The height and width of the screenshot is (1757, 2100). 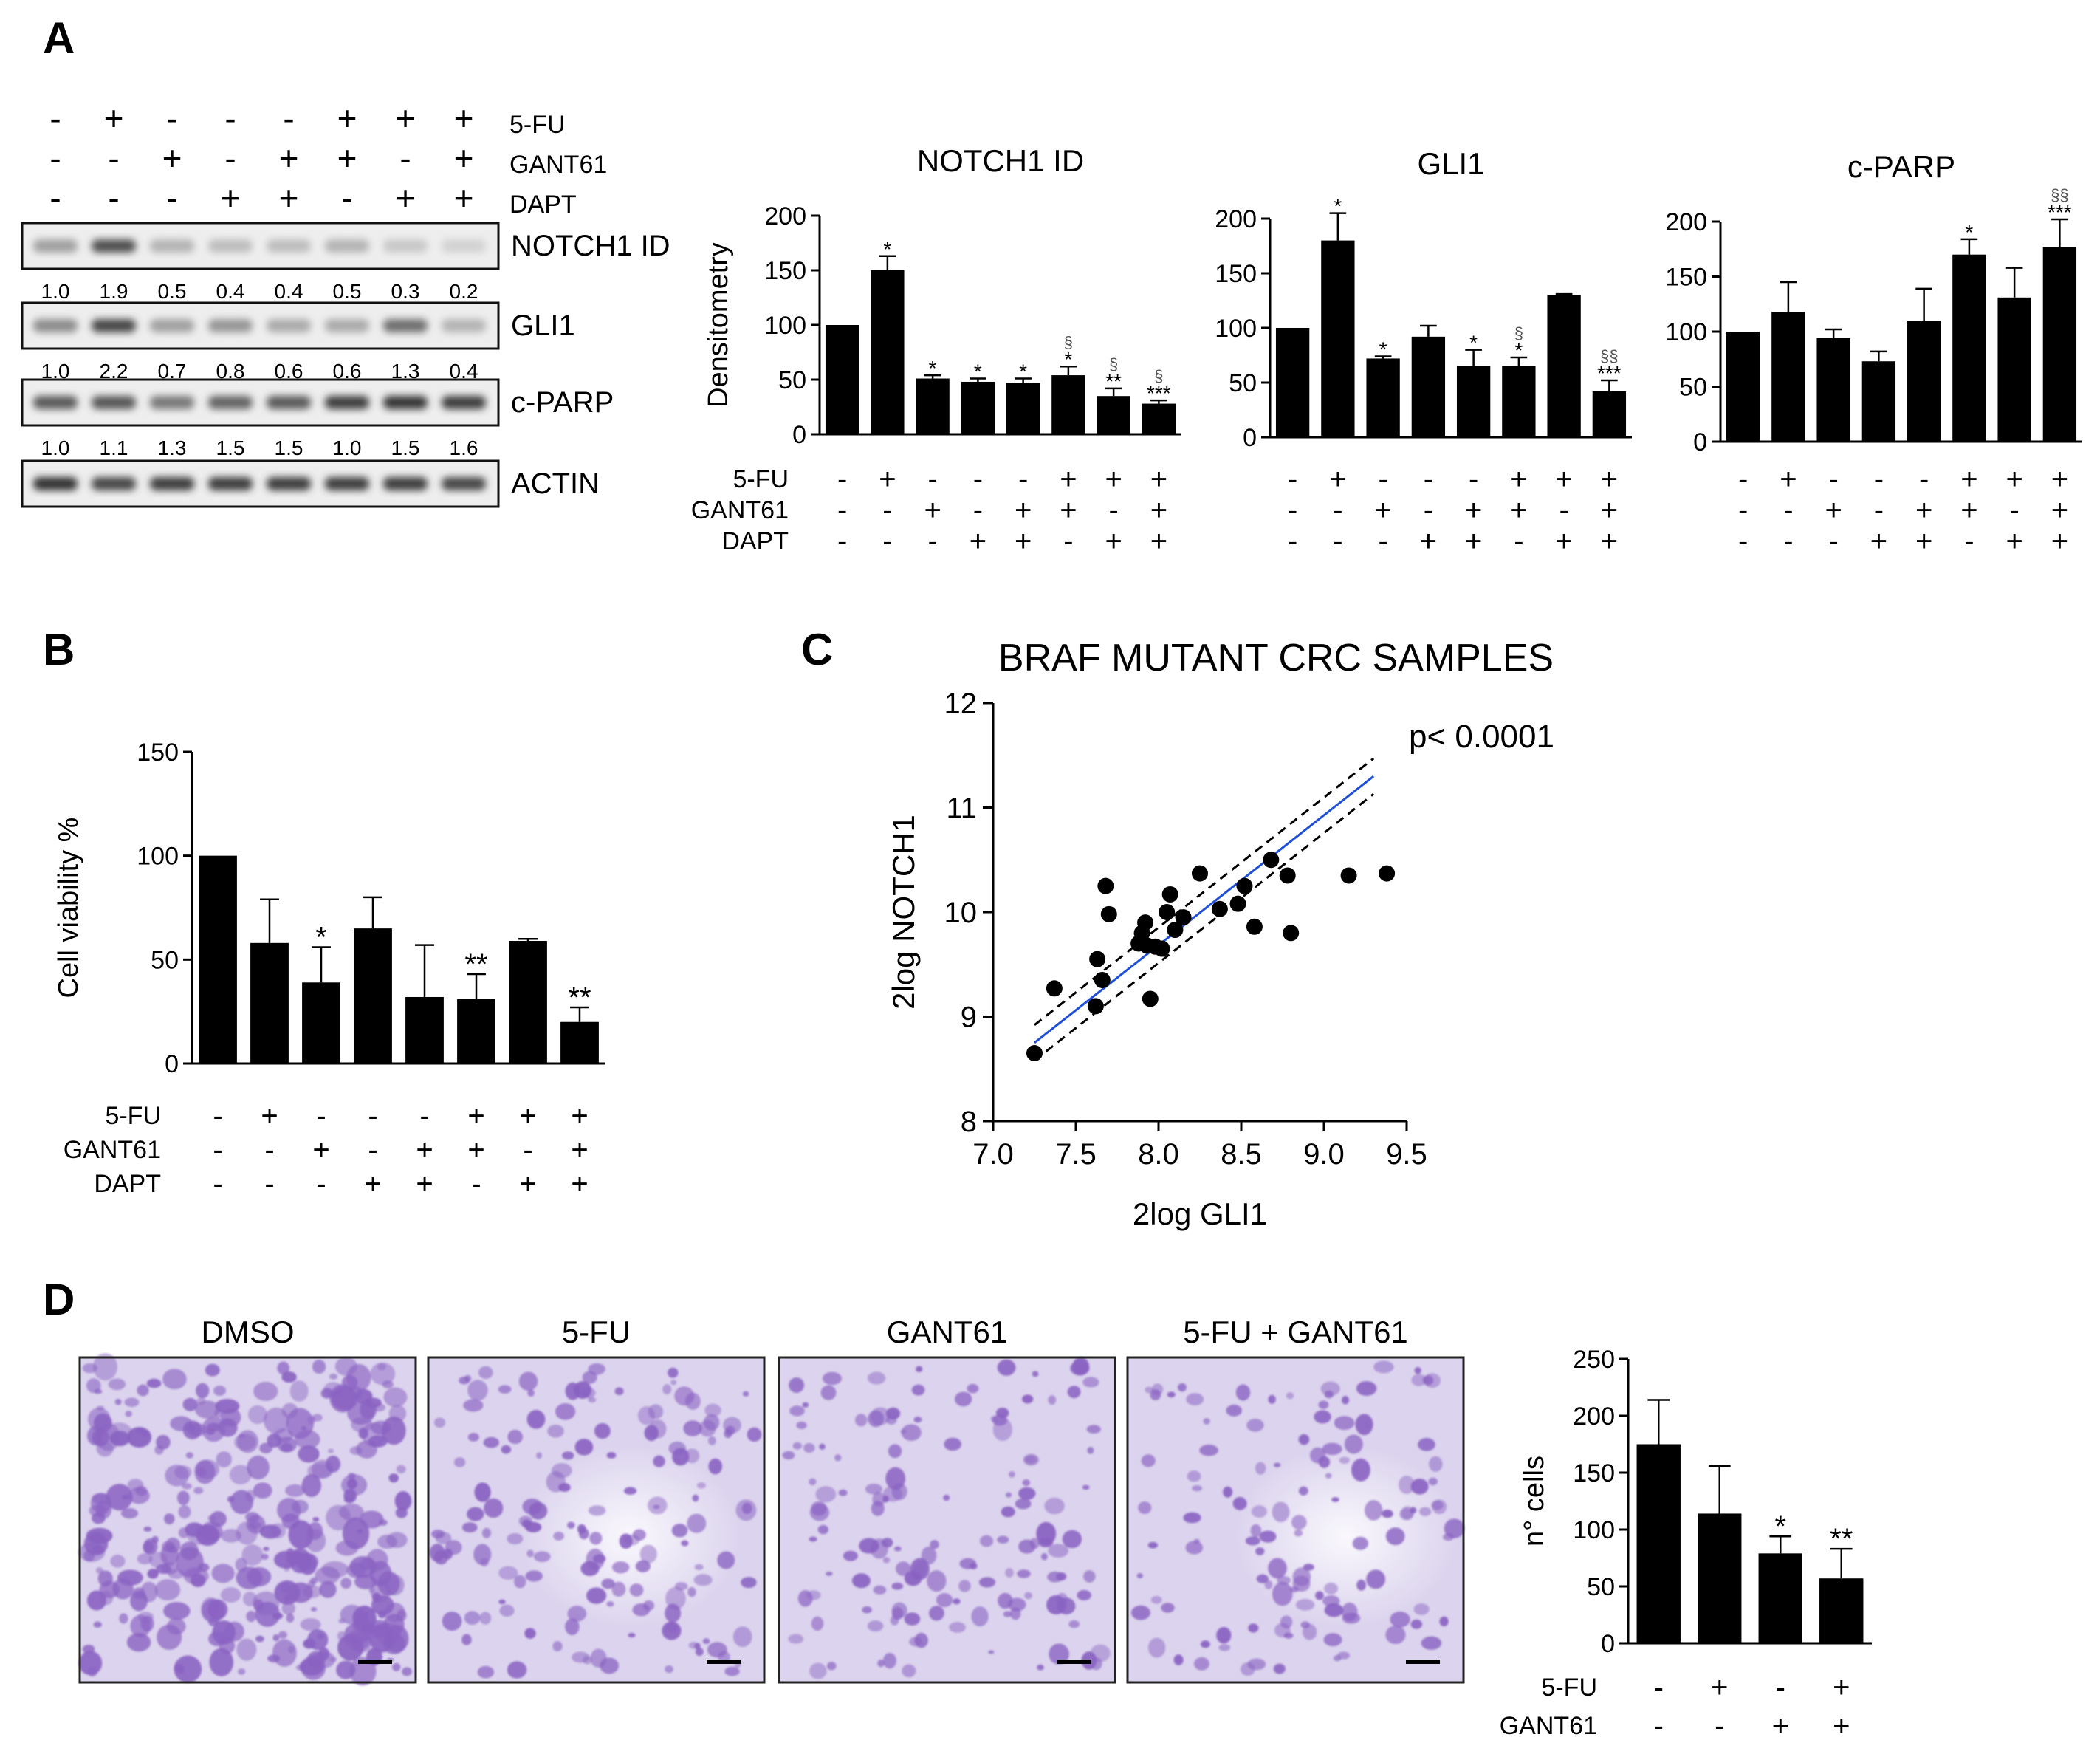 I want to click on panel-label-b: B, so click(x=59, y=649).